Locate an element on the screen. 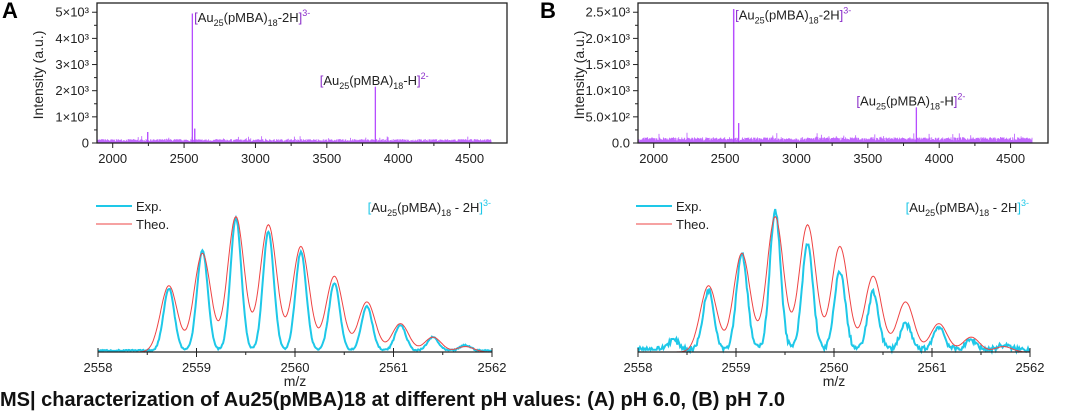  y-tick-label: 5×10³ is located at coordinates (72, 12).